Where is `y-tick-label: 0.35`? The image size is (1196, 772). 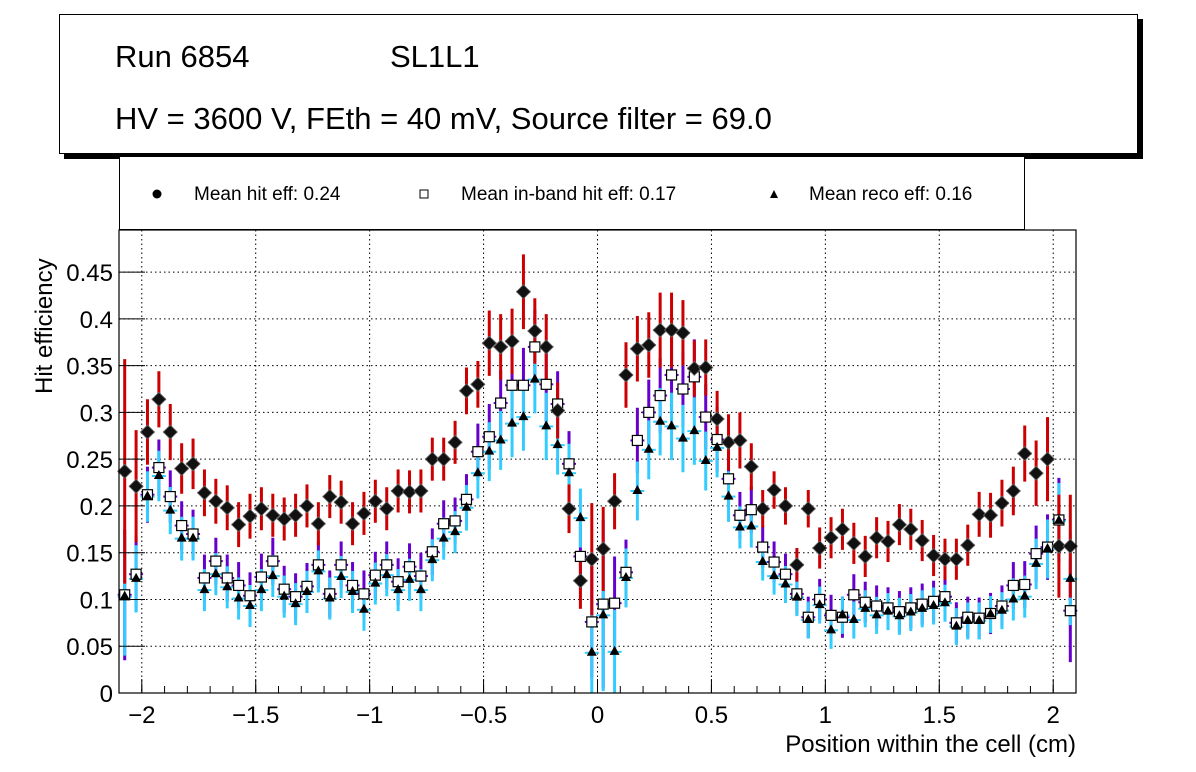
y-tick-label: 0.35 is located at coordinates (89, 367).